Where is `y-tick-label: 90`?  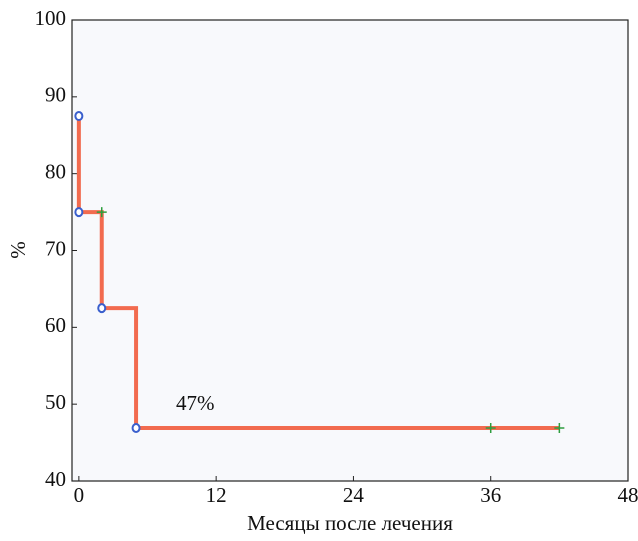 y-tick-label: 90 is located at coordinates (55, 95).